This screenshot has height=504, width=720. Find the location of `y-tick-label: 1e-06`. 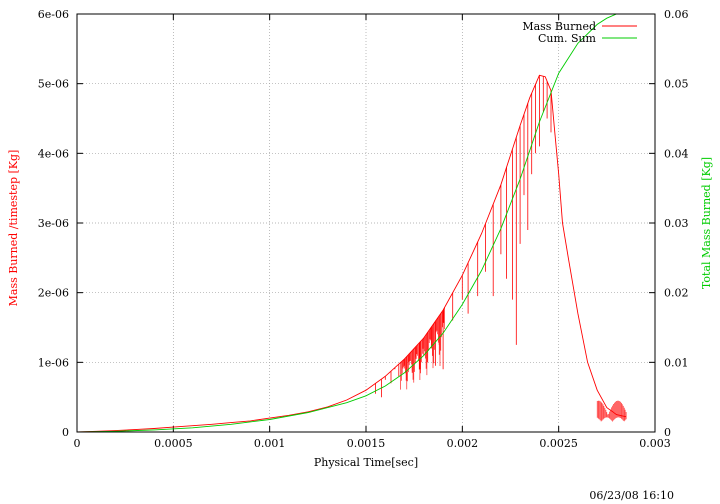

y-tick-label: 1e-06 is located at coordinates (53, 362).